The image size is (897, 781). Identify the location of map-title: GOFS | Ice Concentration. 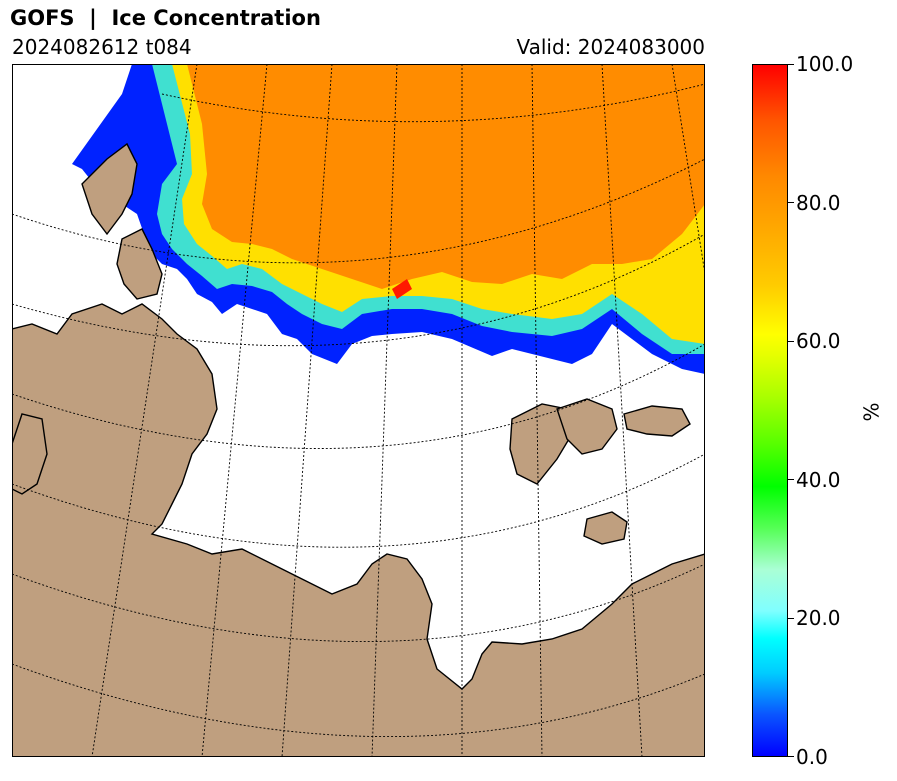
(165, 18).